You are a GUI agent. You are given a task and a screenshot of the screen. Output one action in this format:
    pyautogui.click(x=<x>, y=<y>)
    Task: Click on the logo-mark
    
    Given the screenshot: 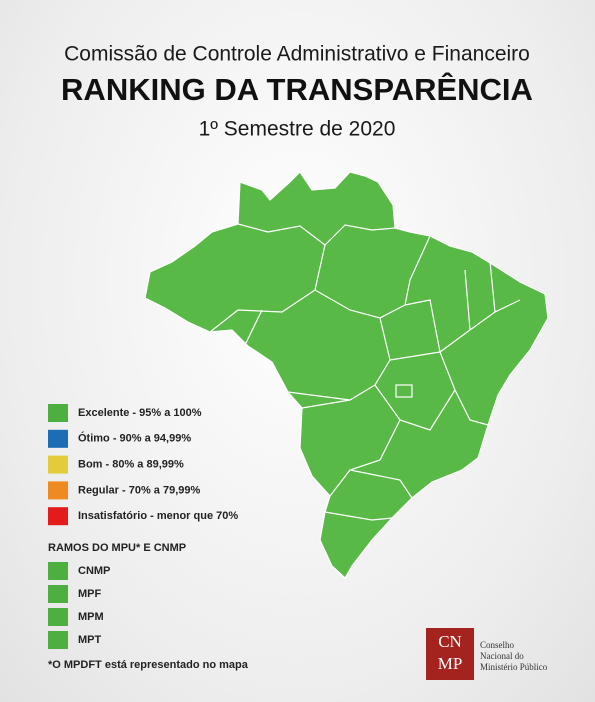 What is the action you would take?
    pyautogui.click(x=450, y=654)
    